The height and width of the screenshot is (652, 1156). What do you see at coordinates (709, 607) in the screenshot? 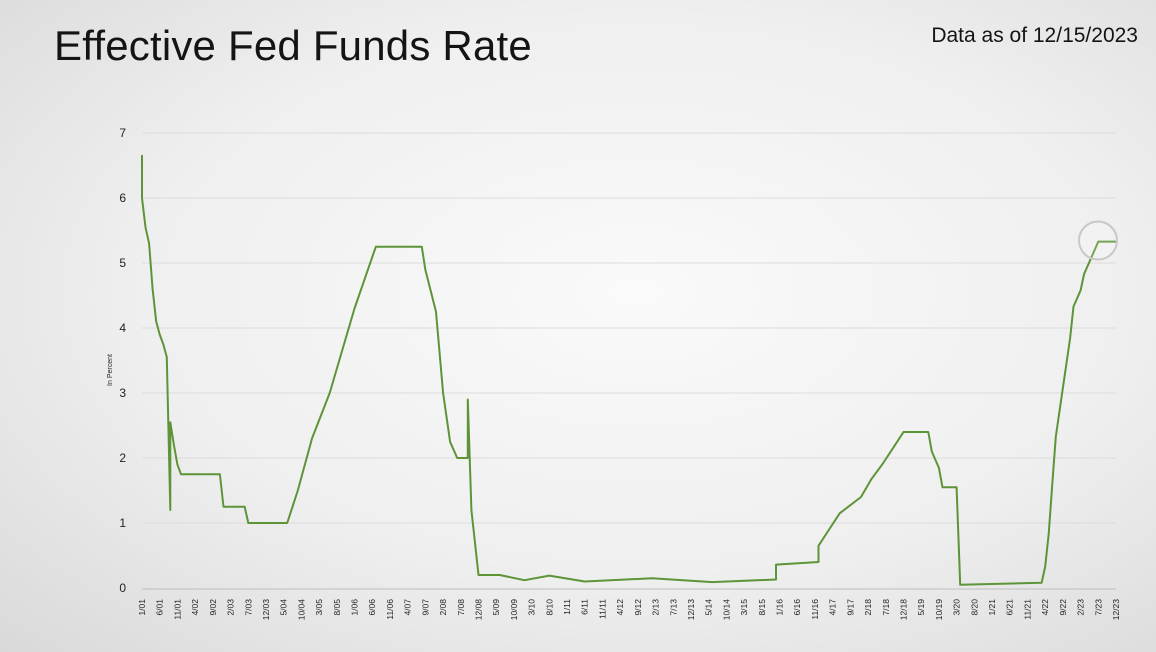
I see `x-tick-label: 5/14` at bounding box center [709, 607].